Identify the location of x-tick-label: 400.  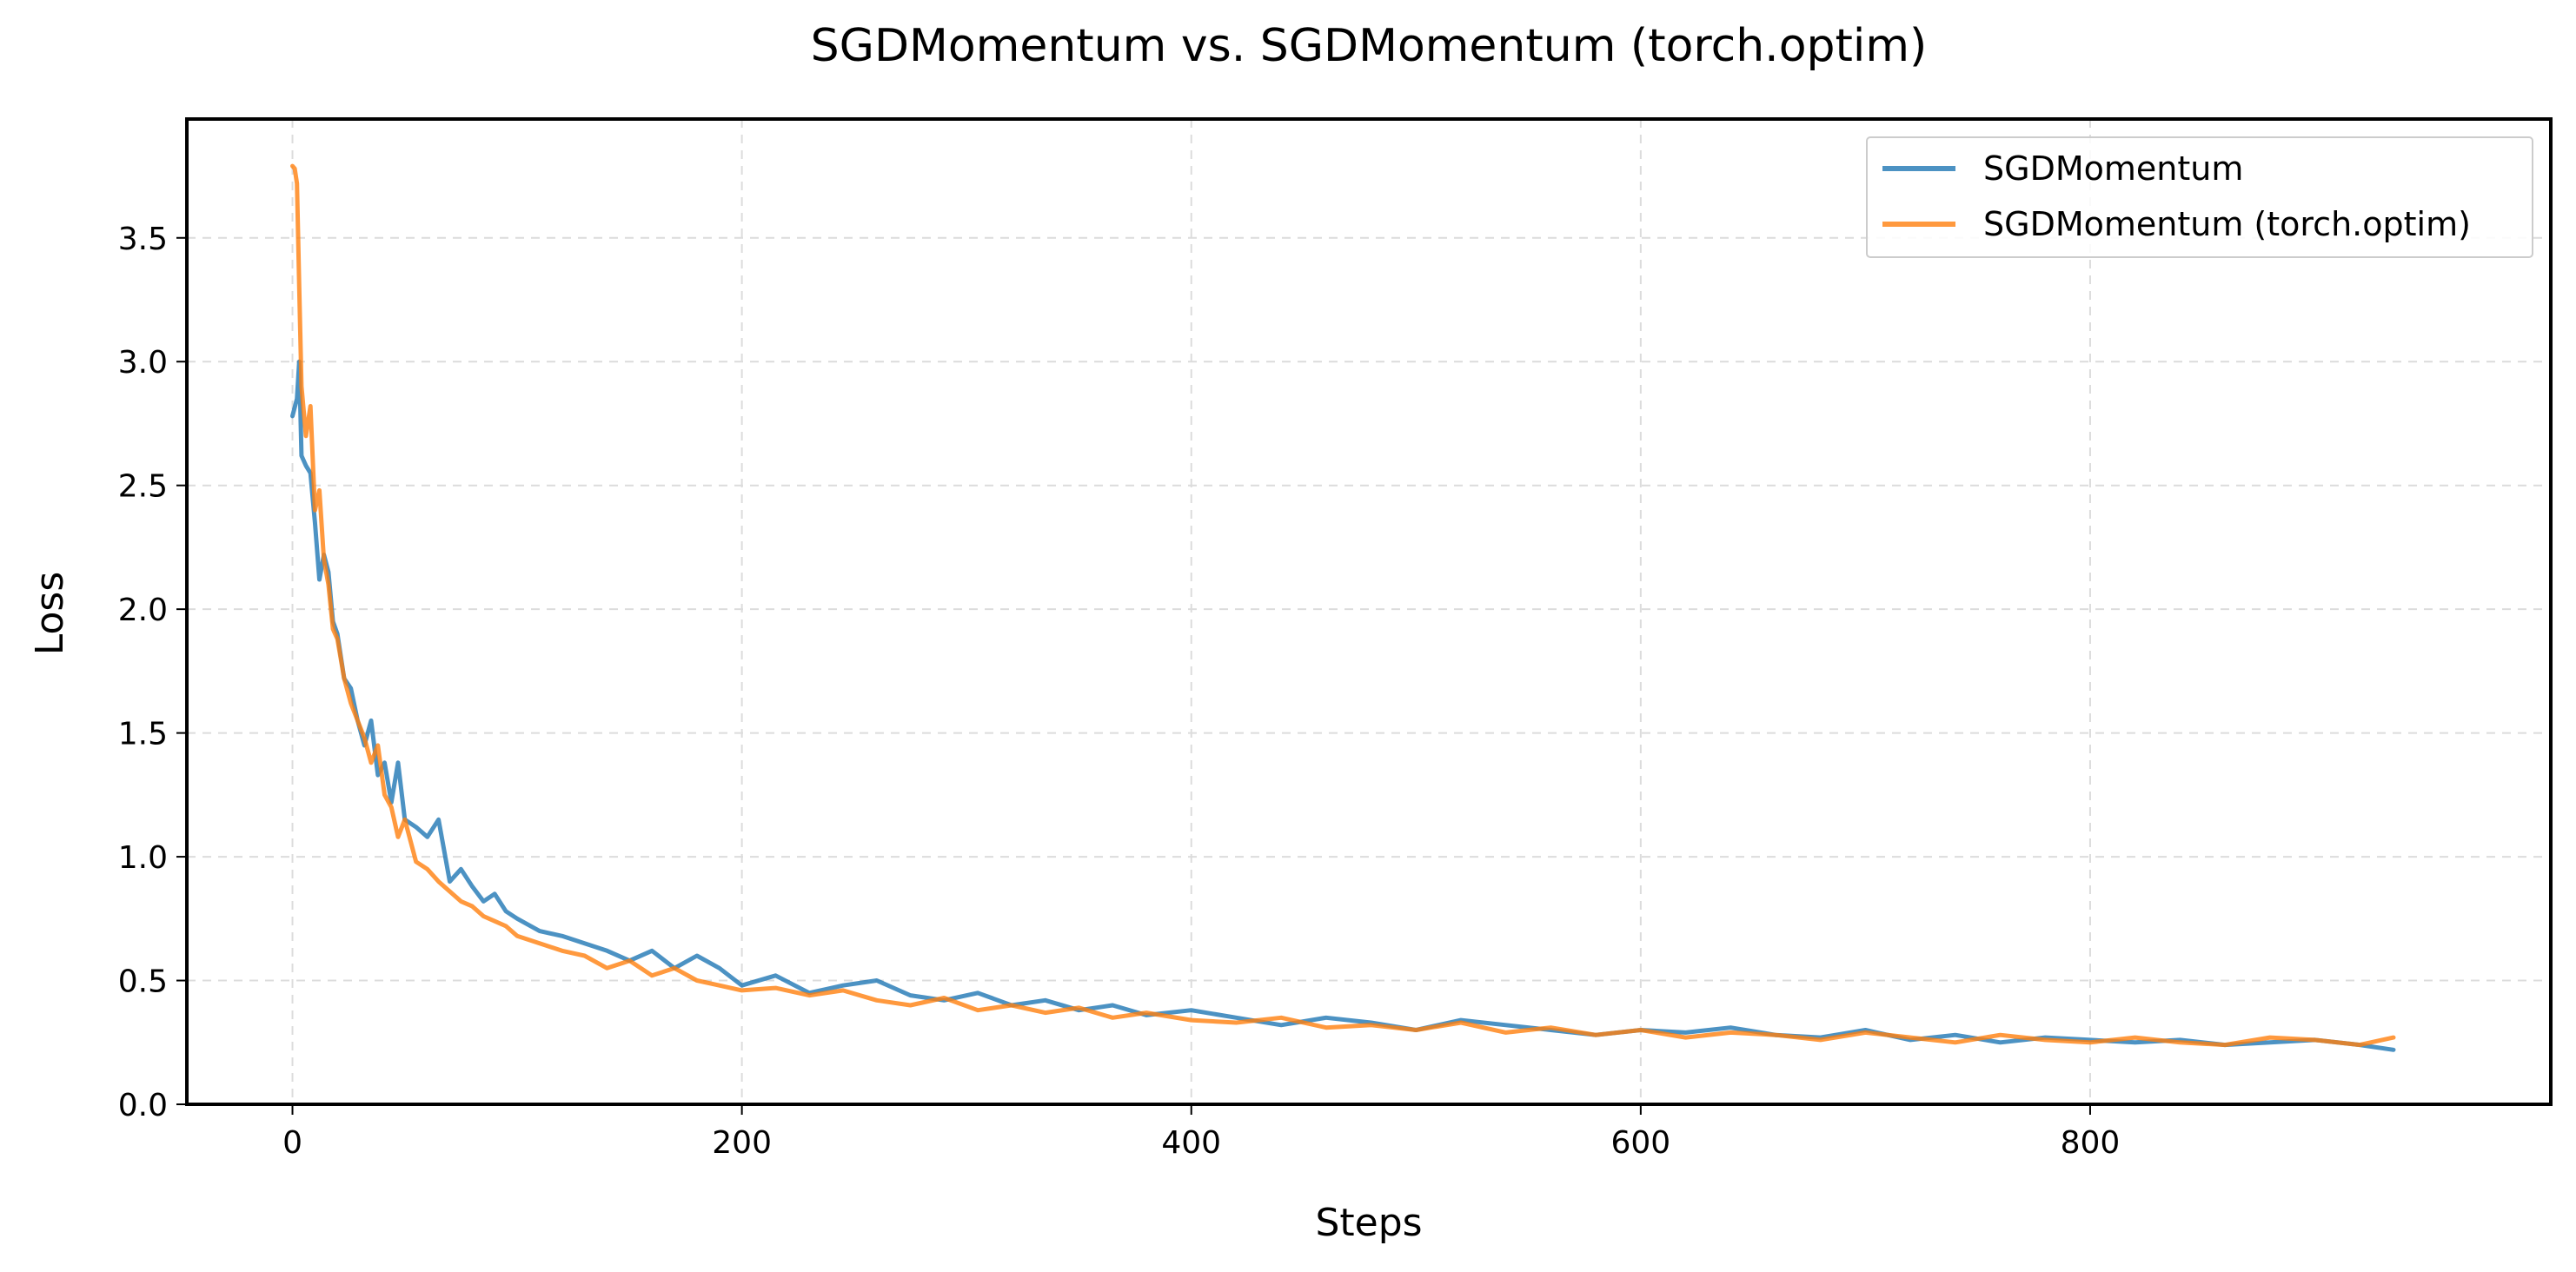
(1191, 1143).